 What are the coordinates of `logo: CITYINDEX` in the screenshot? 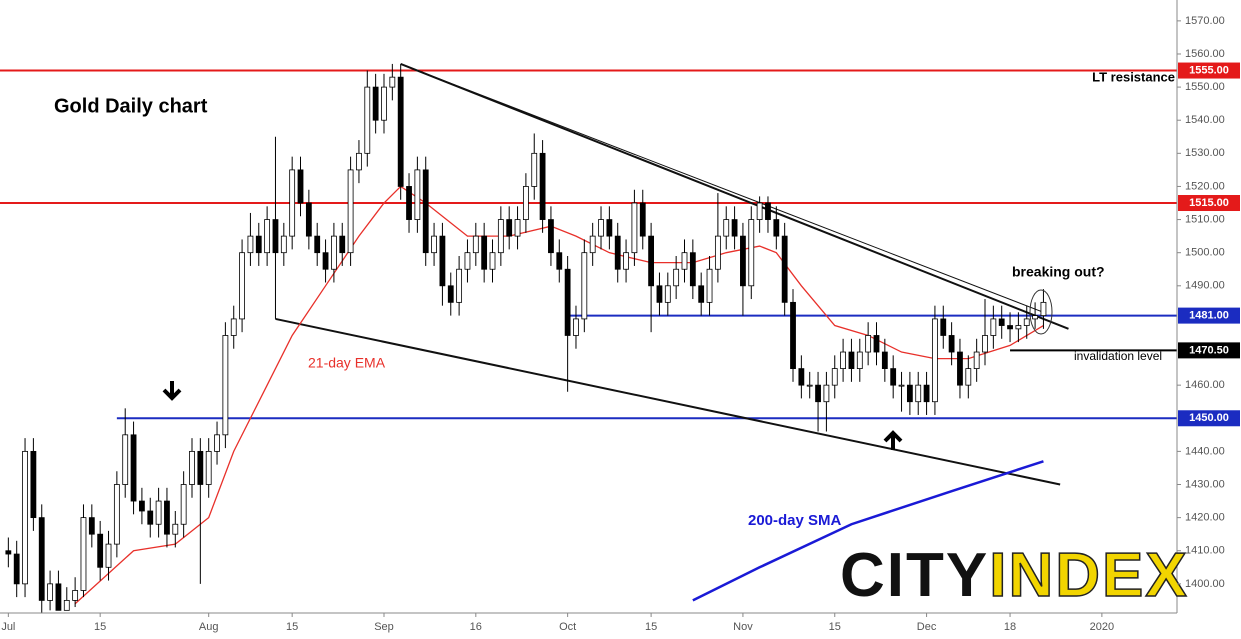 It's located at (1014, 575).